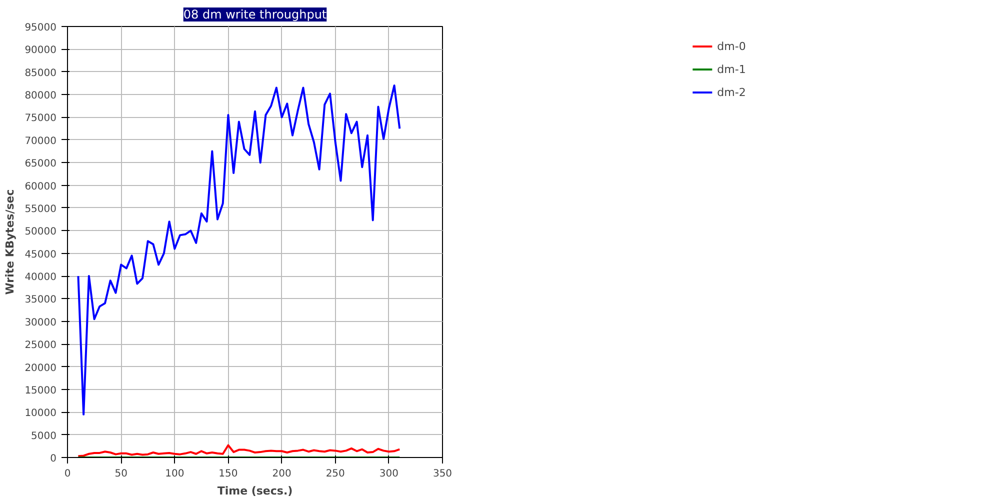 The width and height of the screenshot is (1000, 504). What do you see at coordinates (53, 459) in the screenshot?
I see `y-tick-label: 0` at bounding box center [53, 459].